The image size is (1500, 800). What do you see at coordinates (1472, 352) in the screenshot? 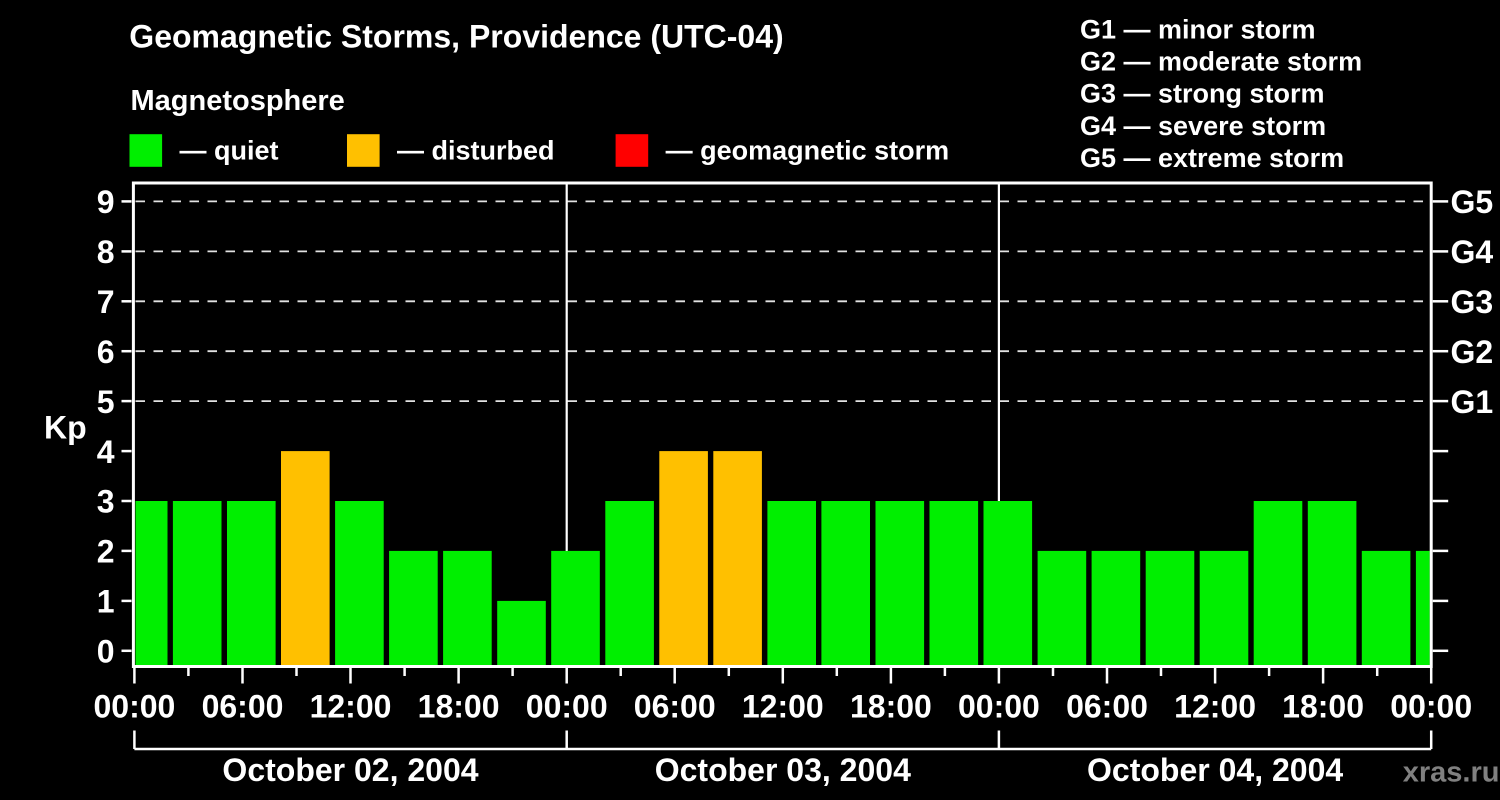
I see `svg-text: G2` at bounding box center [1472, 352].